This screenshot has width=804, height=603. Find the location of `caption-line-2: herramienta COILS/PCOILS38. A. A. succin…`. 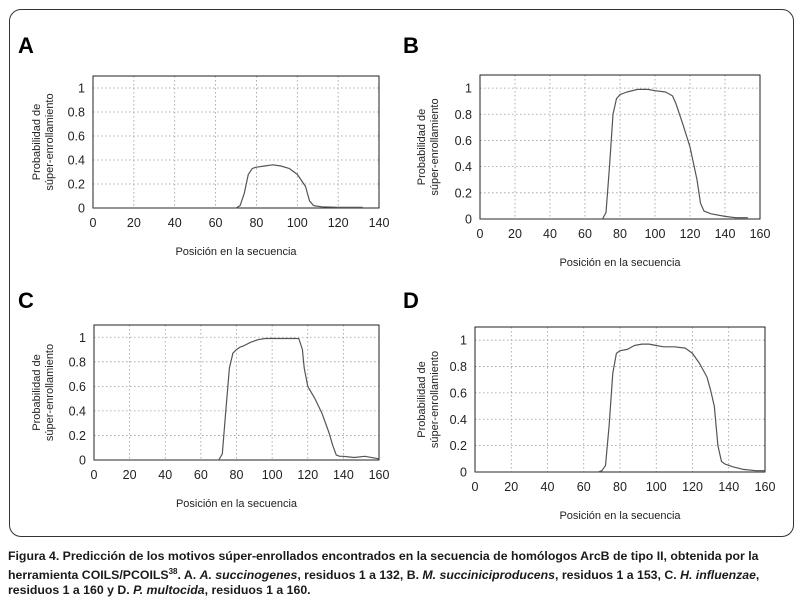

caption-line-2: herramienta COILS/PCOILS38. A. A. succin… is located at coordinates (384, 575).